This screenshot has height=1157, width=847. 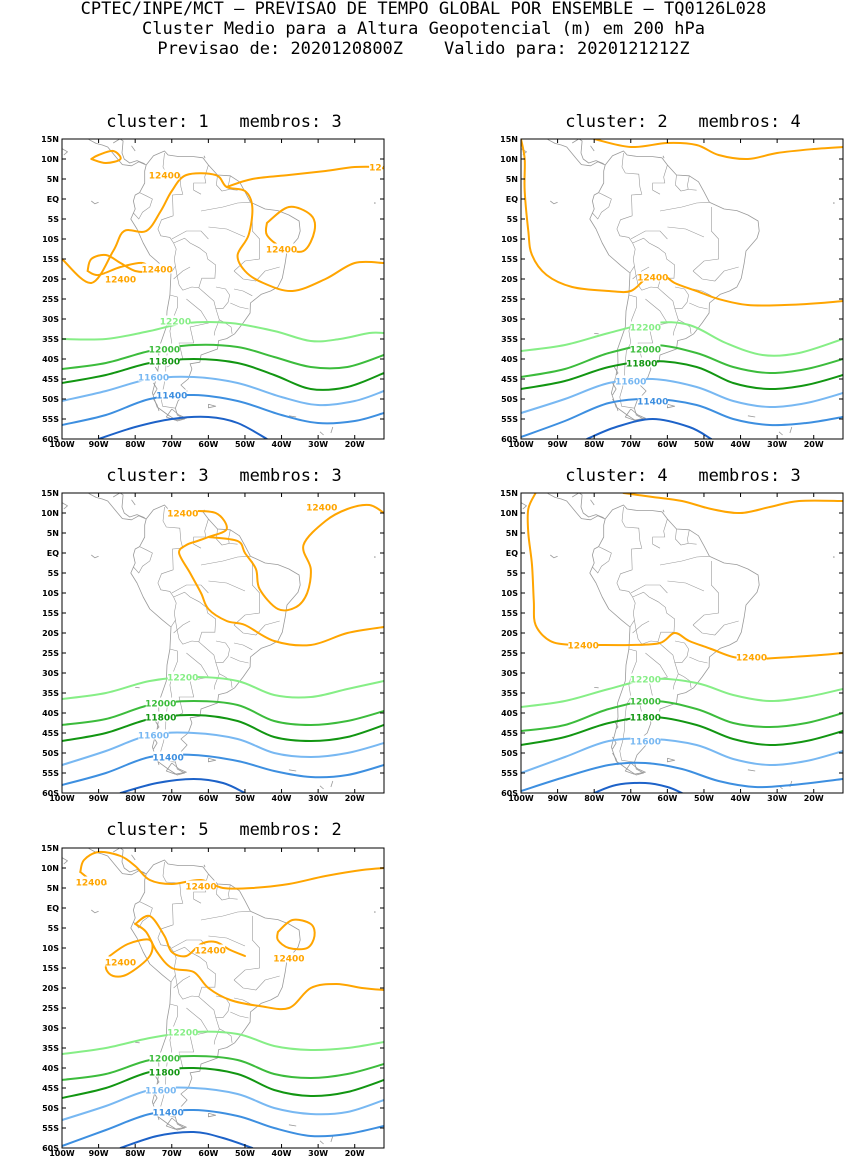 What do you see at coordinates (172, 798) in the screenshot?
I see `lon-tick-label: 70W` at bounding box center [172, 798].